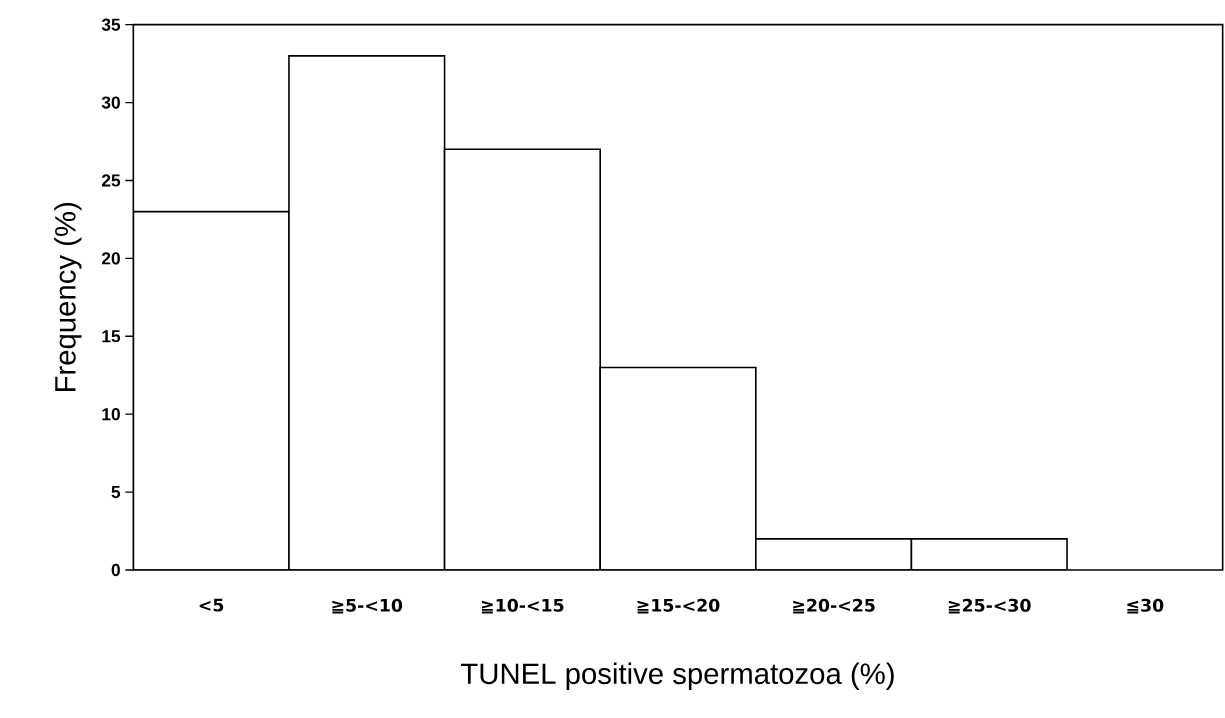 The width and height of the screenshot is (1225, 718). What do you see at coordinates (111, 24) in the screenshot?
I see `y-tick-label: 35` at bounding box center [111, 24].